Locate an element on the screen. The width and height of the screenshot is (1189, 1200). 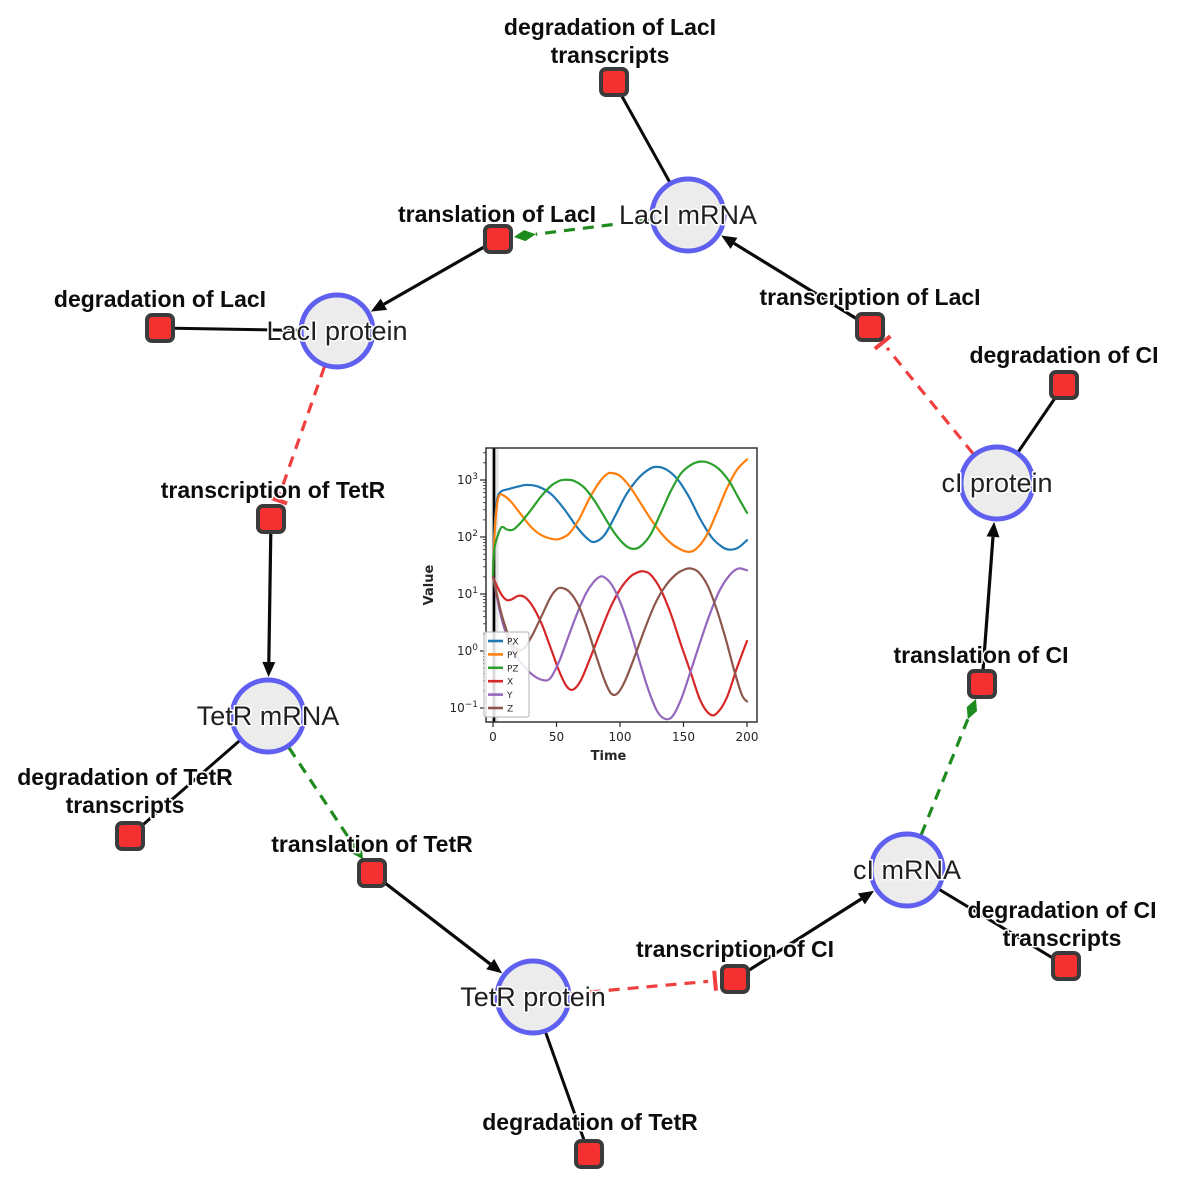
reaction-label-deg-laci: degradation of LacI is located at coordinates (160, 299).